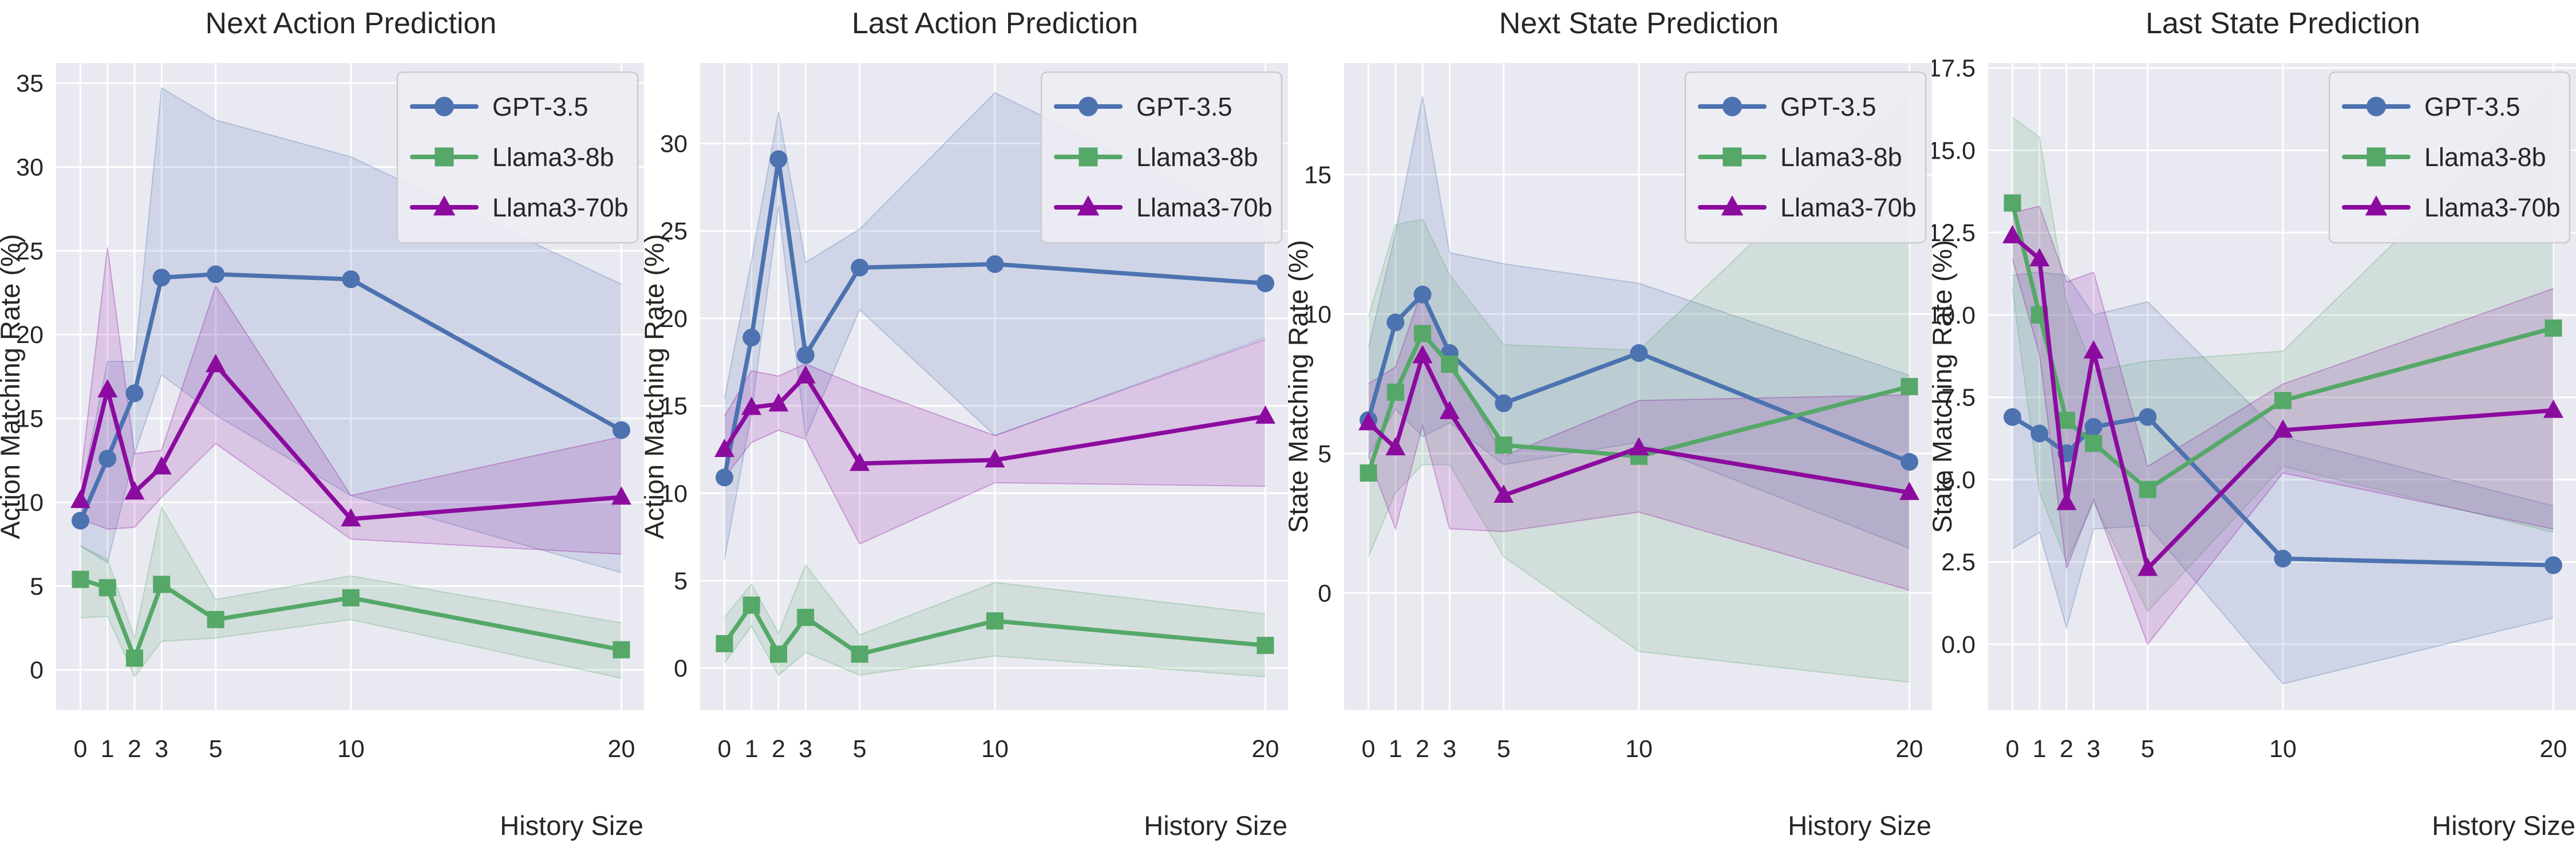 The height and width of the screenshot is (859, 2576). What do you see at coordinates (1954, 150) in the screenshot?
I see `y-tick-label: 15.0` at bounding box center [1954, 150].